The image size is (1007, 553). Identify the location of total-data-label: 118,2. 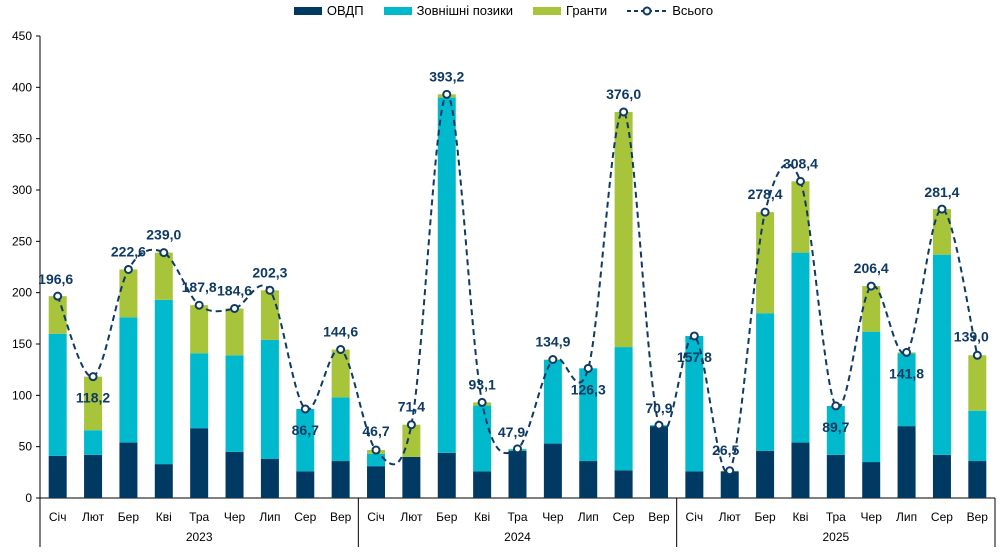
(93, 398).